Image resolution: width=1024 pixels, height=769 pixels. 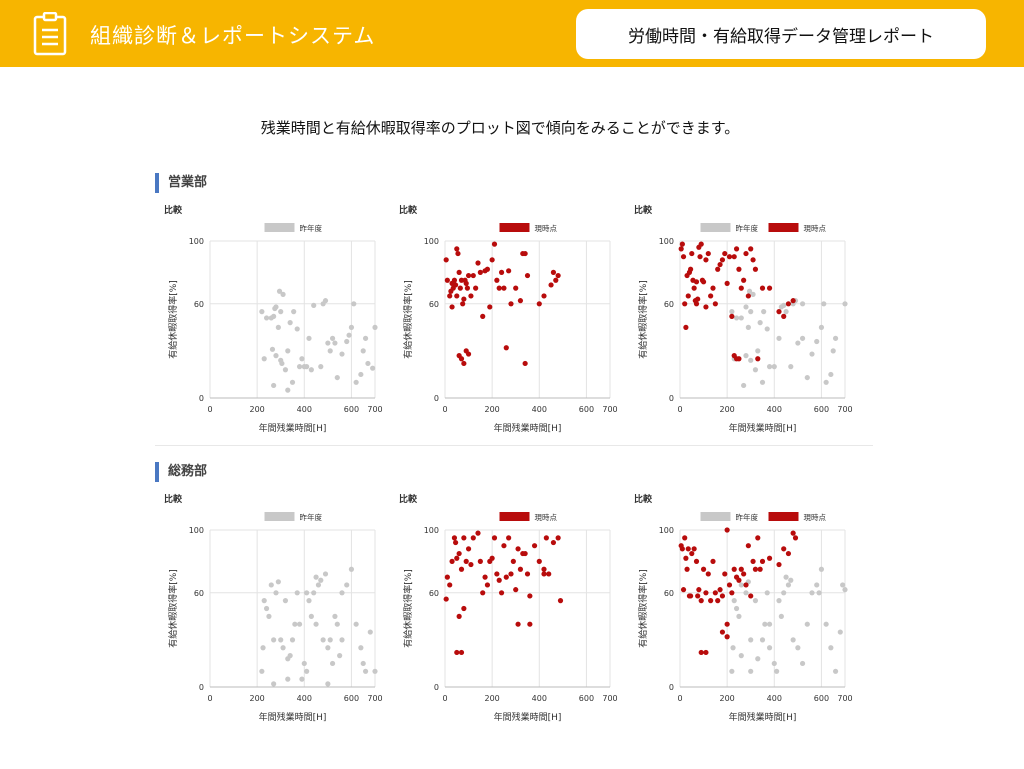 What do you see at coordinates (669, 304) in the screenshot?
I see `y-tick-label: 60` at bounding box center [669, 304].